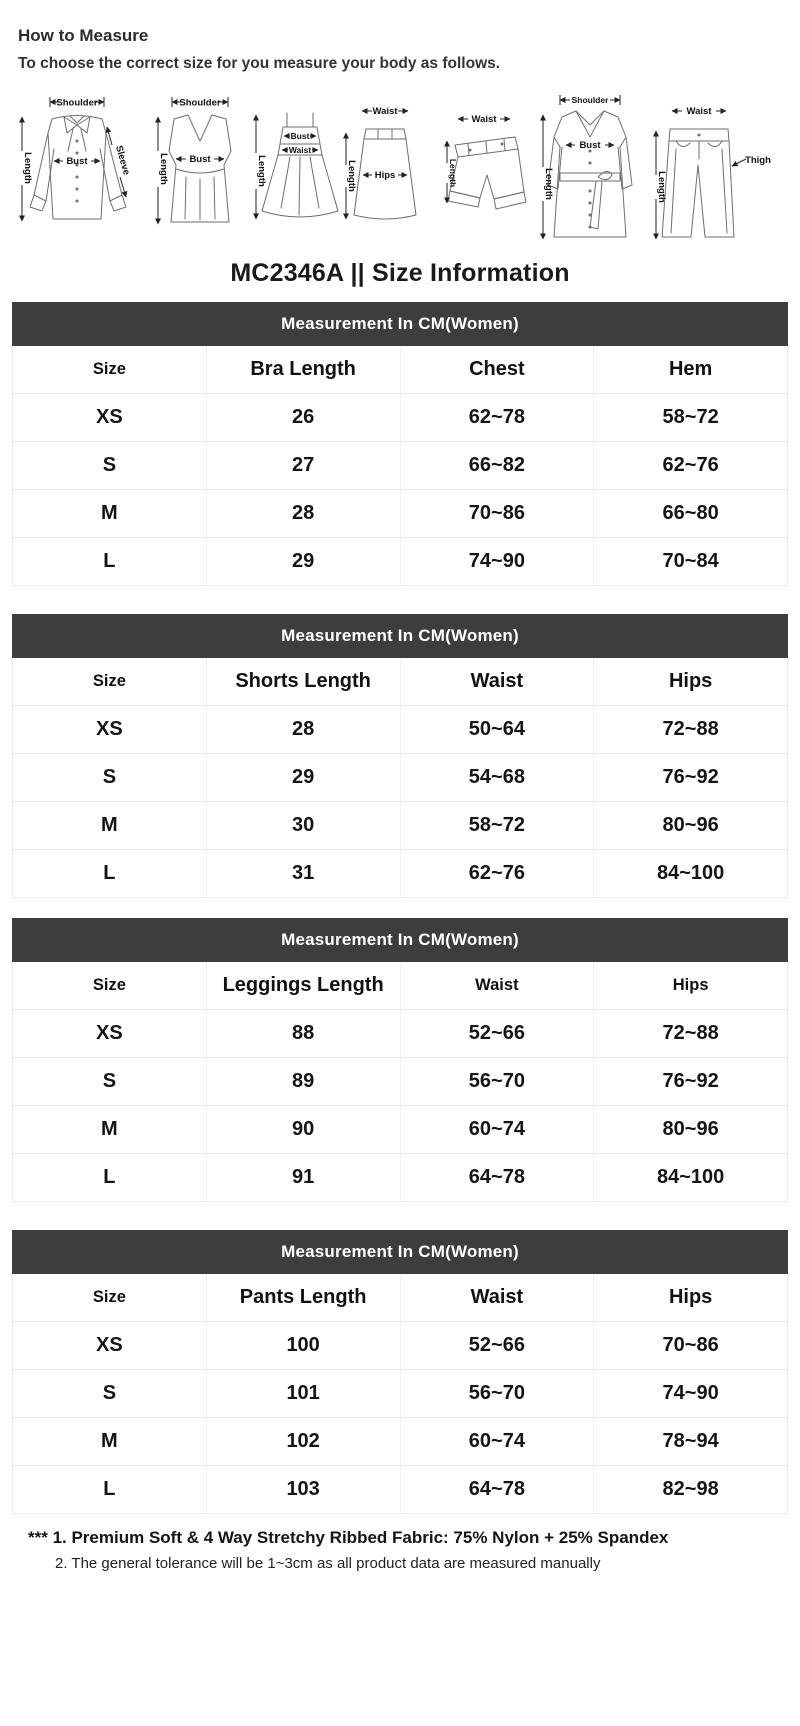  What do you see at coordinates (199, 103) in the screenshot?
I see `tank-shoulder-label: Shoulder` at bounding box center [199, 103].